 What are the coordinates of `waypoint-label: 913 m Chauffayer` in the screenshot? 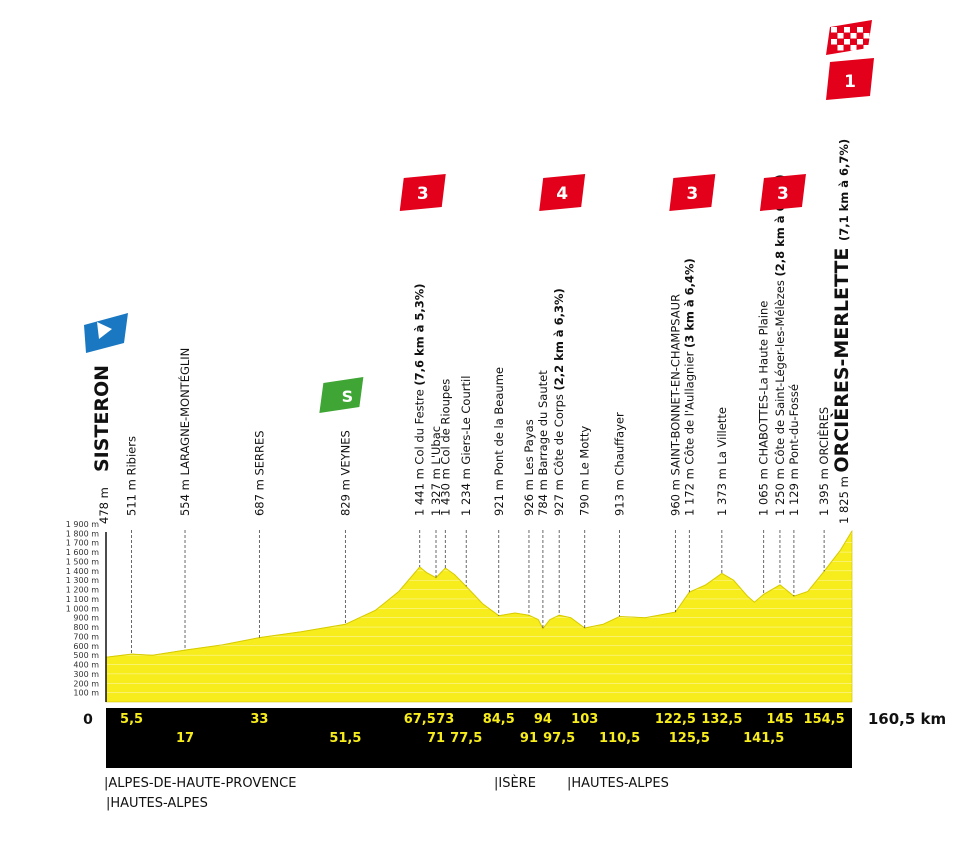 It's located at (620, 464).